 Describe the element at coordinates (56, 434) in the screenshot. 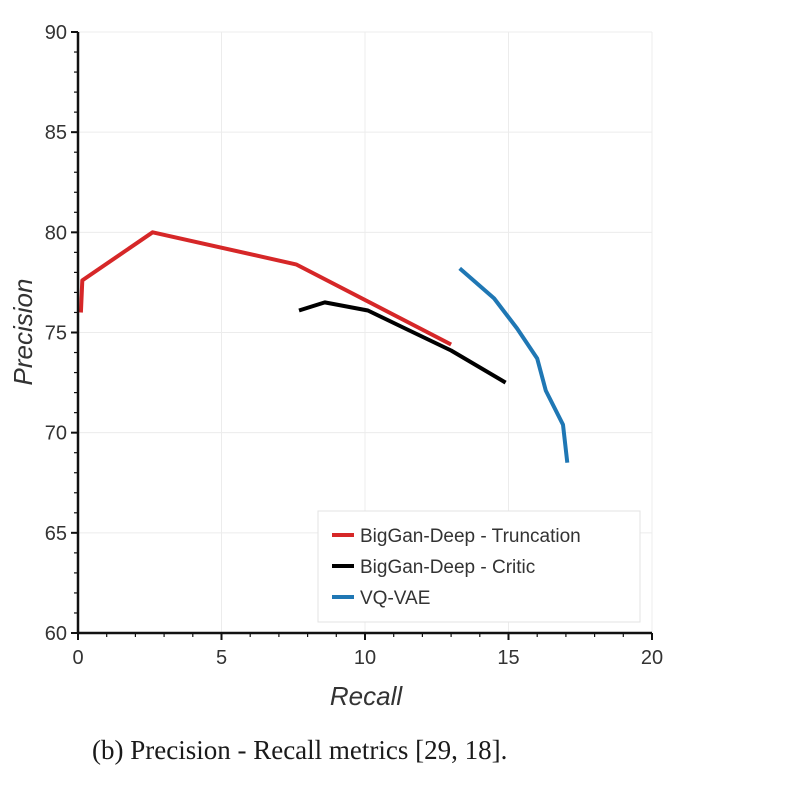

I see `y-tick-label: 70` at that location.